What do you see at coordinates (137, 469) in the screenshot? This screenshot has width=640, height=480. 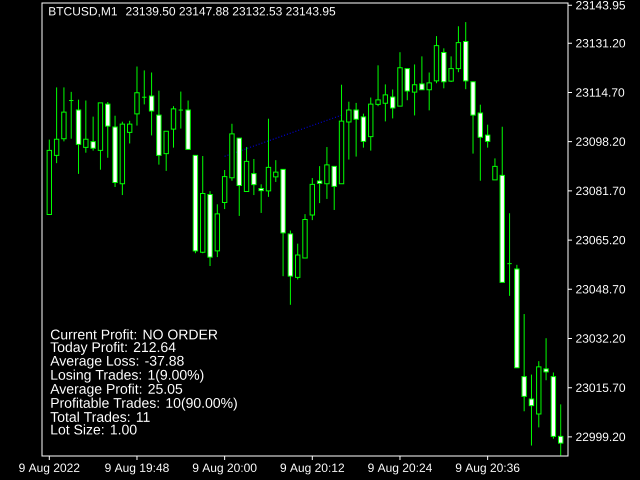 I see `x-tick-label: 9 Aug 19:48` at bounding box center [137, 469].